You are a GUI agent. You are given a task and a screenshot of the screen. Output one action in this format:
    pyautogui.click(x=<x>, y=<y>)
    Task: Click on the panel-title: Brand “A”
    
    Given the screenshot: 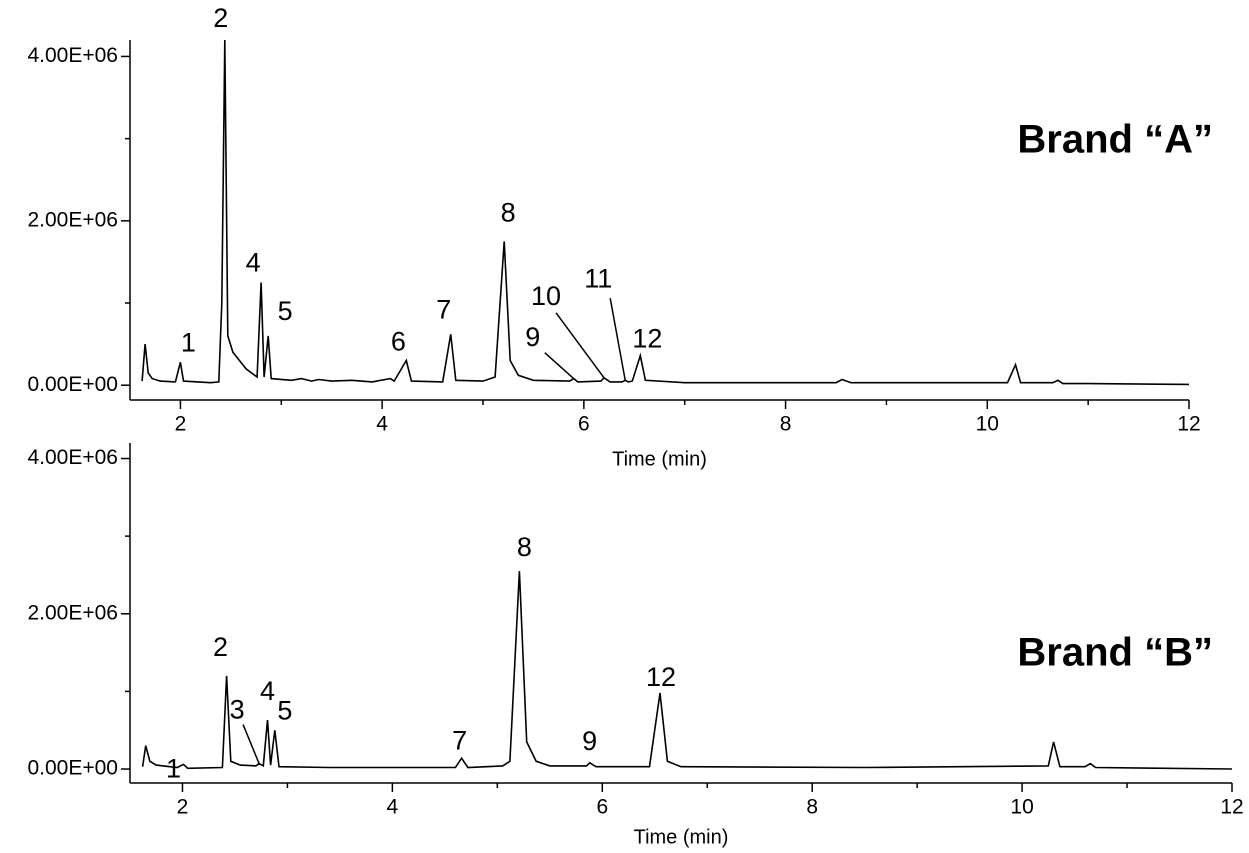 What is the action you would take?
    pyautogui.click(x=1115, y=140)
    